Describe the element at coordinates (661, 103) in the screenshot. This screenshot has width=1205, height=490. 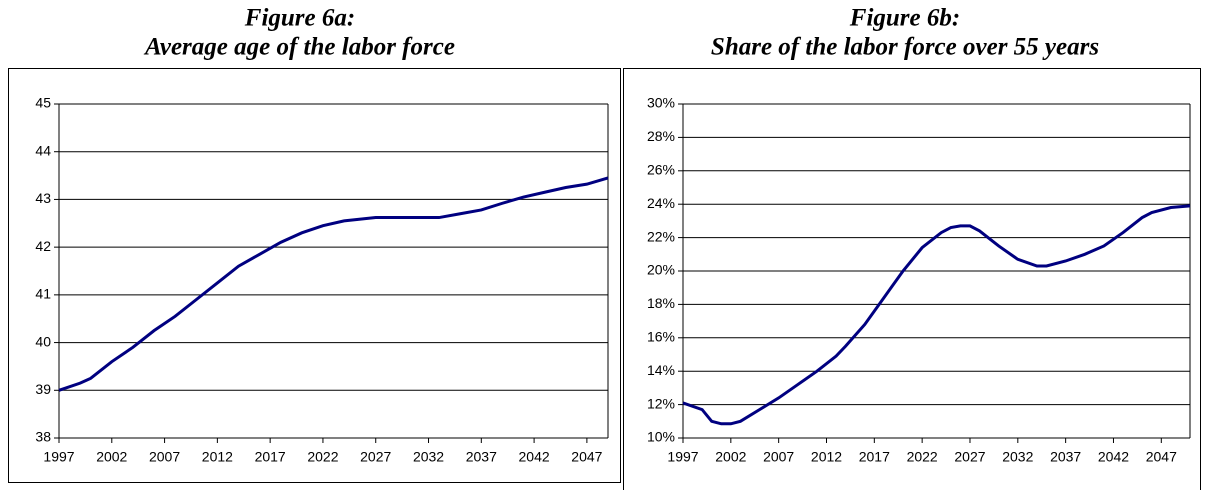
I see `y-tick-label: 30%` at that location.